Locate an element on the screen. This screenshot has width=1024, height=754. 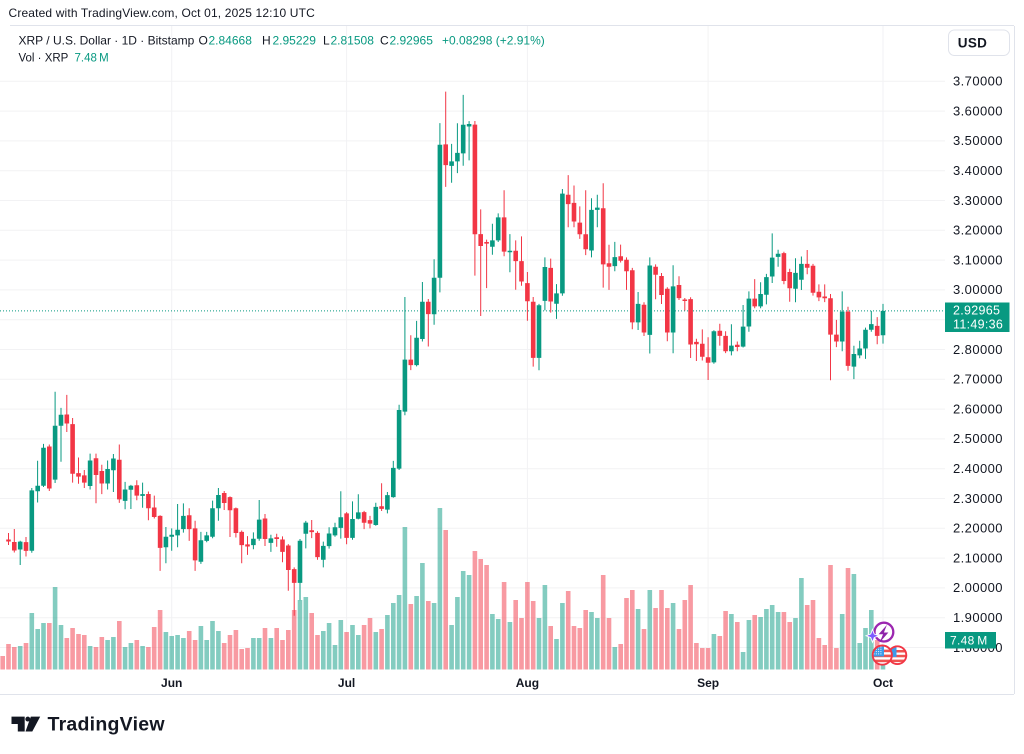
svg-text: USD is located at coordinates (972, 42).